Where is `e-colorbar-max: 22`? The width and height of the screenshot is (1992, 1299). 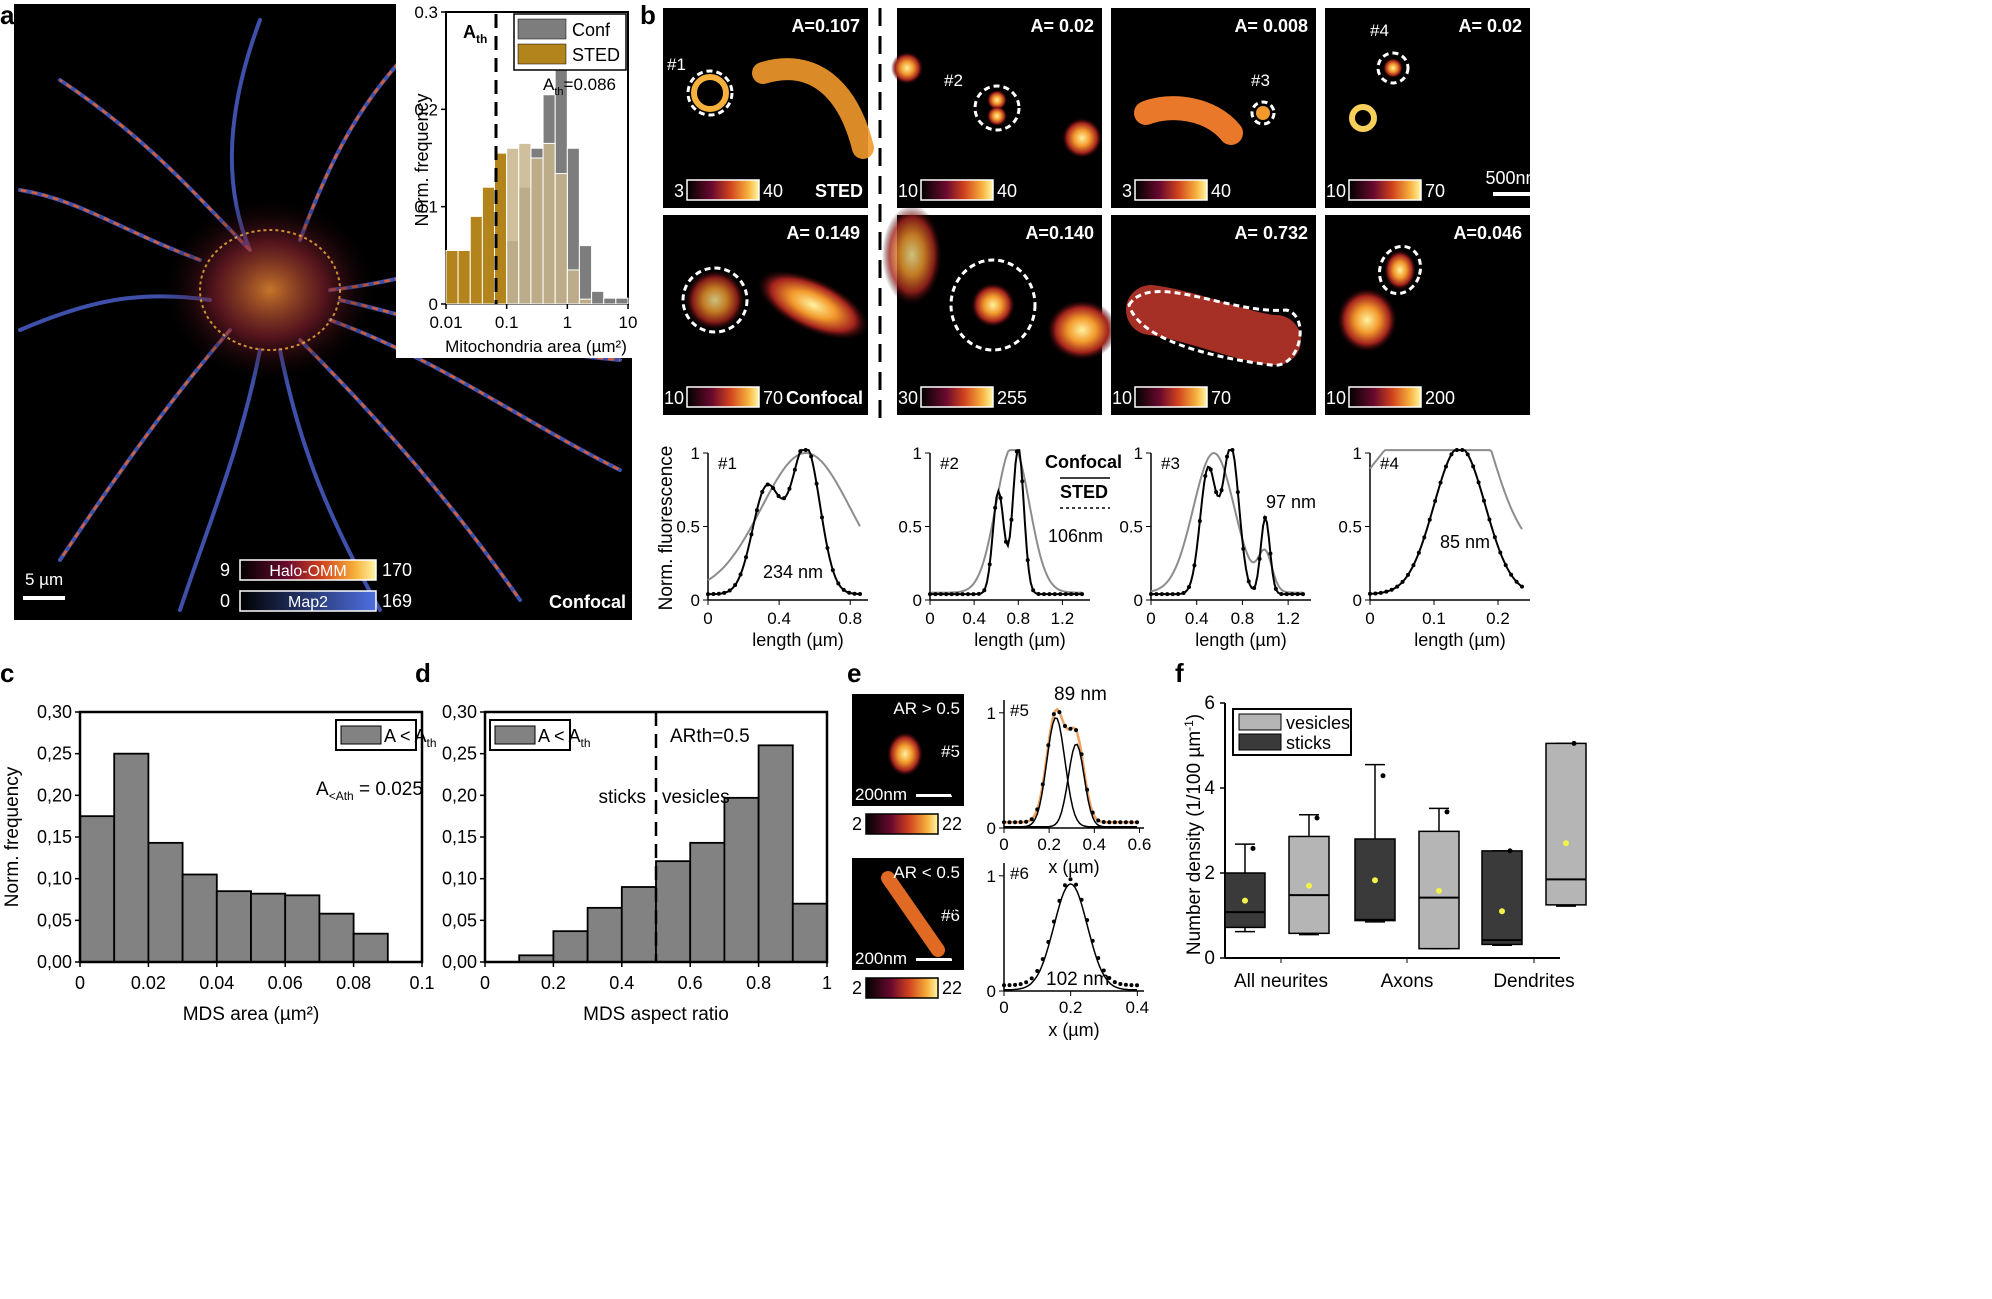
e-colorbar-max: 22 is located at coordinates (952, 824).